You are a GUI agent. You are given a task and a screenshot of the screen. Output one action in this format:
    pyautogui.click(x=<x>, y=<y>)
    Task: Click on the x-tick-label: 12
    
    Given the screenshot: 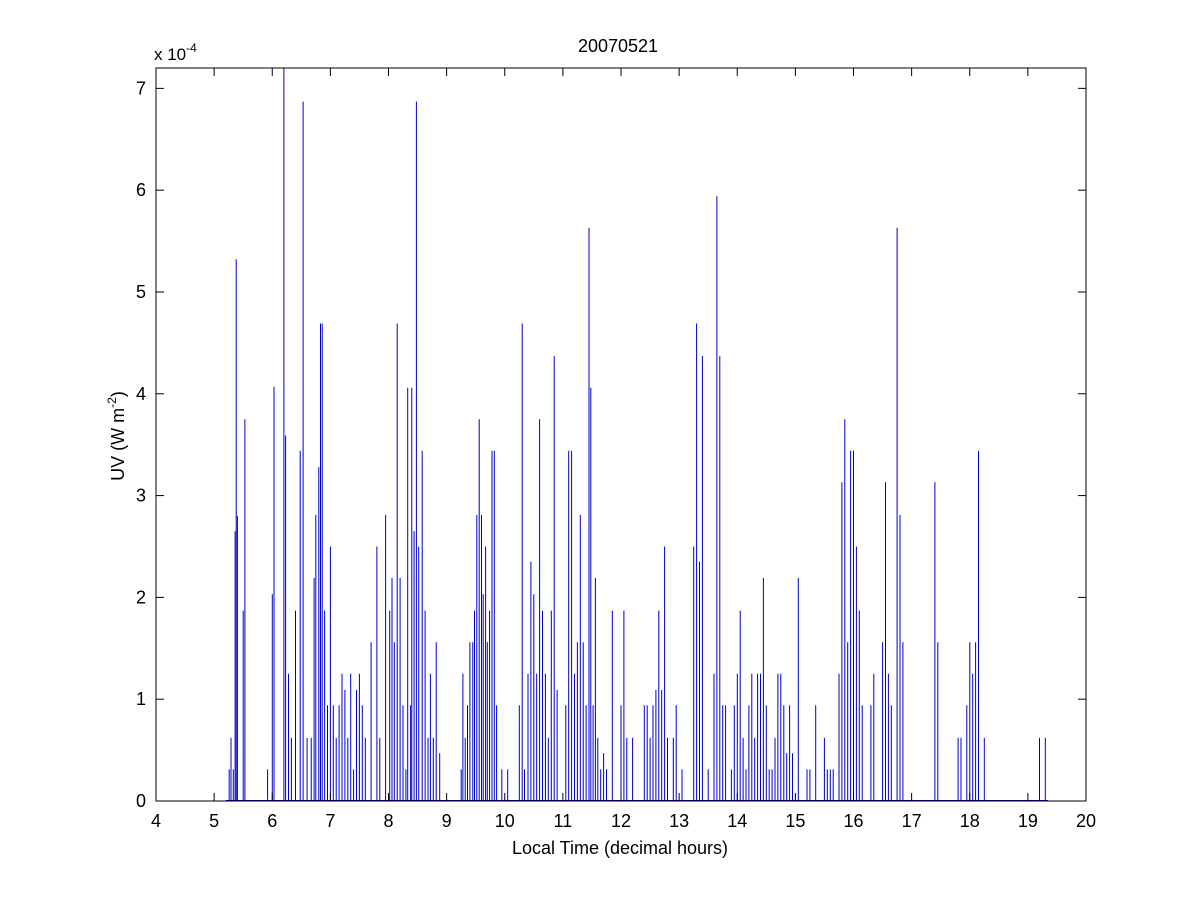 What is the action you would take?
    pyautogui.click(x=621, y=821)
    